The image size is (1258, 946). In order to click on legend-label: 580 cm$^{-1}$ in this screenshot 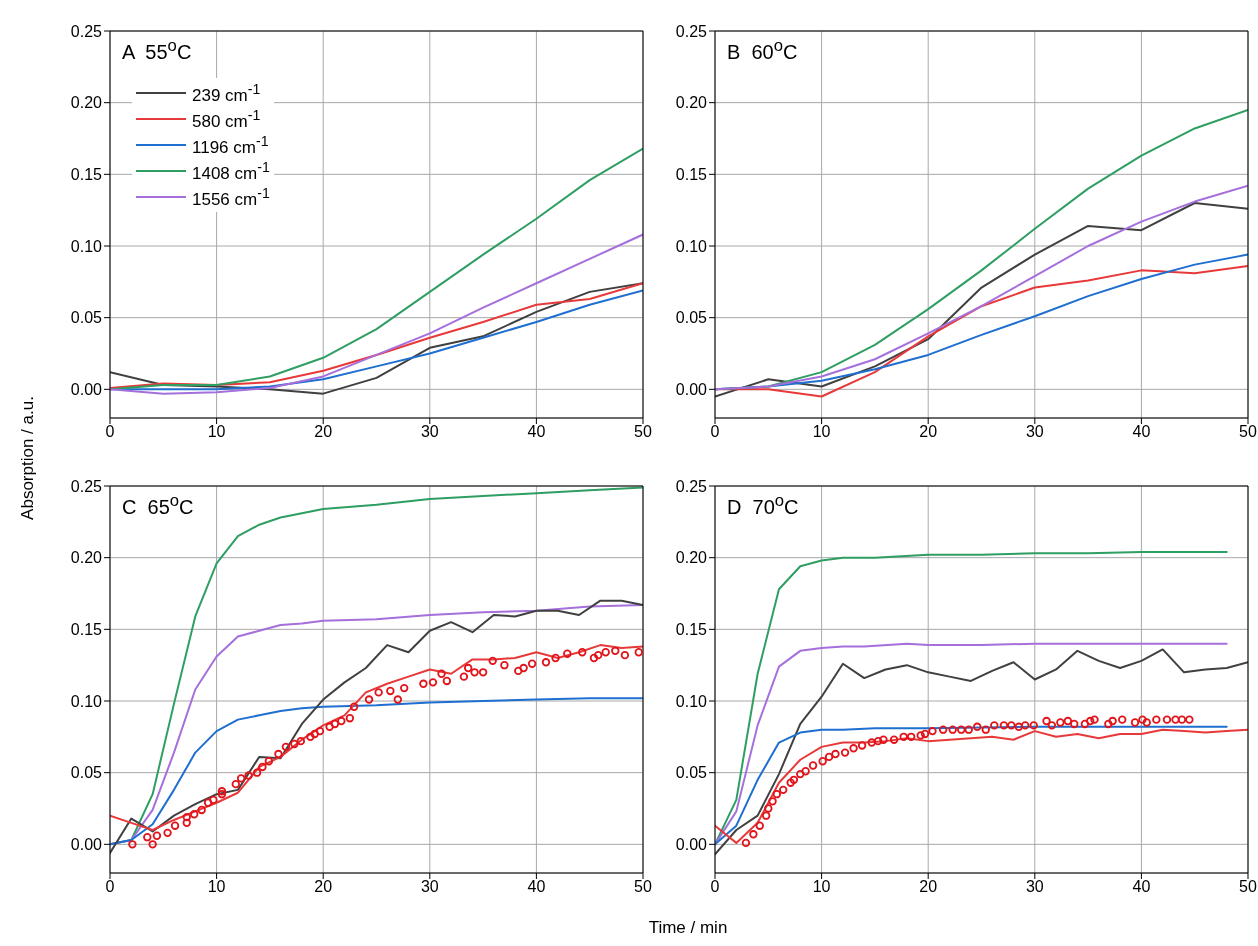, I will do `click(226, 119)`.